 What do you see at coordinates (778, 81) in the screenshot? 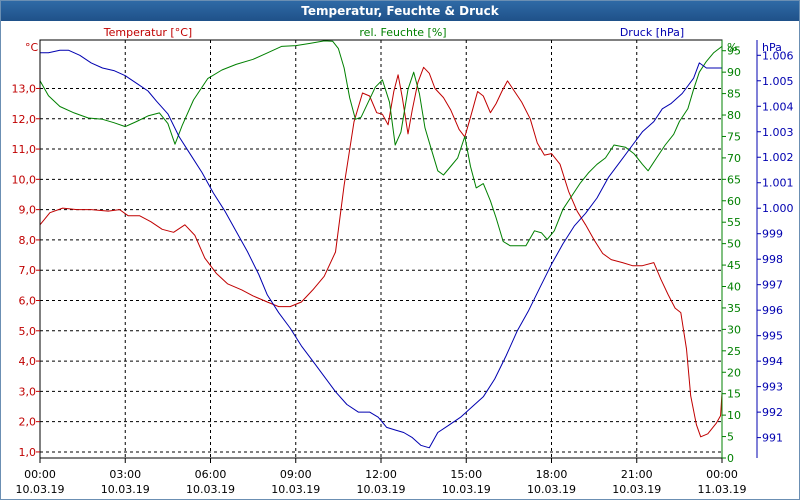
I see `pressure-tick-label: 1.005` at bounding box center [778, 81].